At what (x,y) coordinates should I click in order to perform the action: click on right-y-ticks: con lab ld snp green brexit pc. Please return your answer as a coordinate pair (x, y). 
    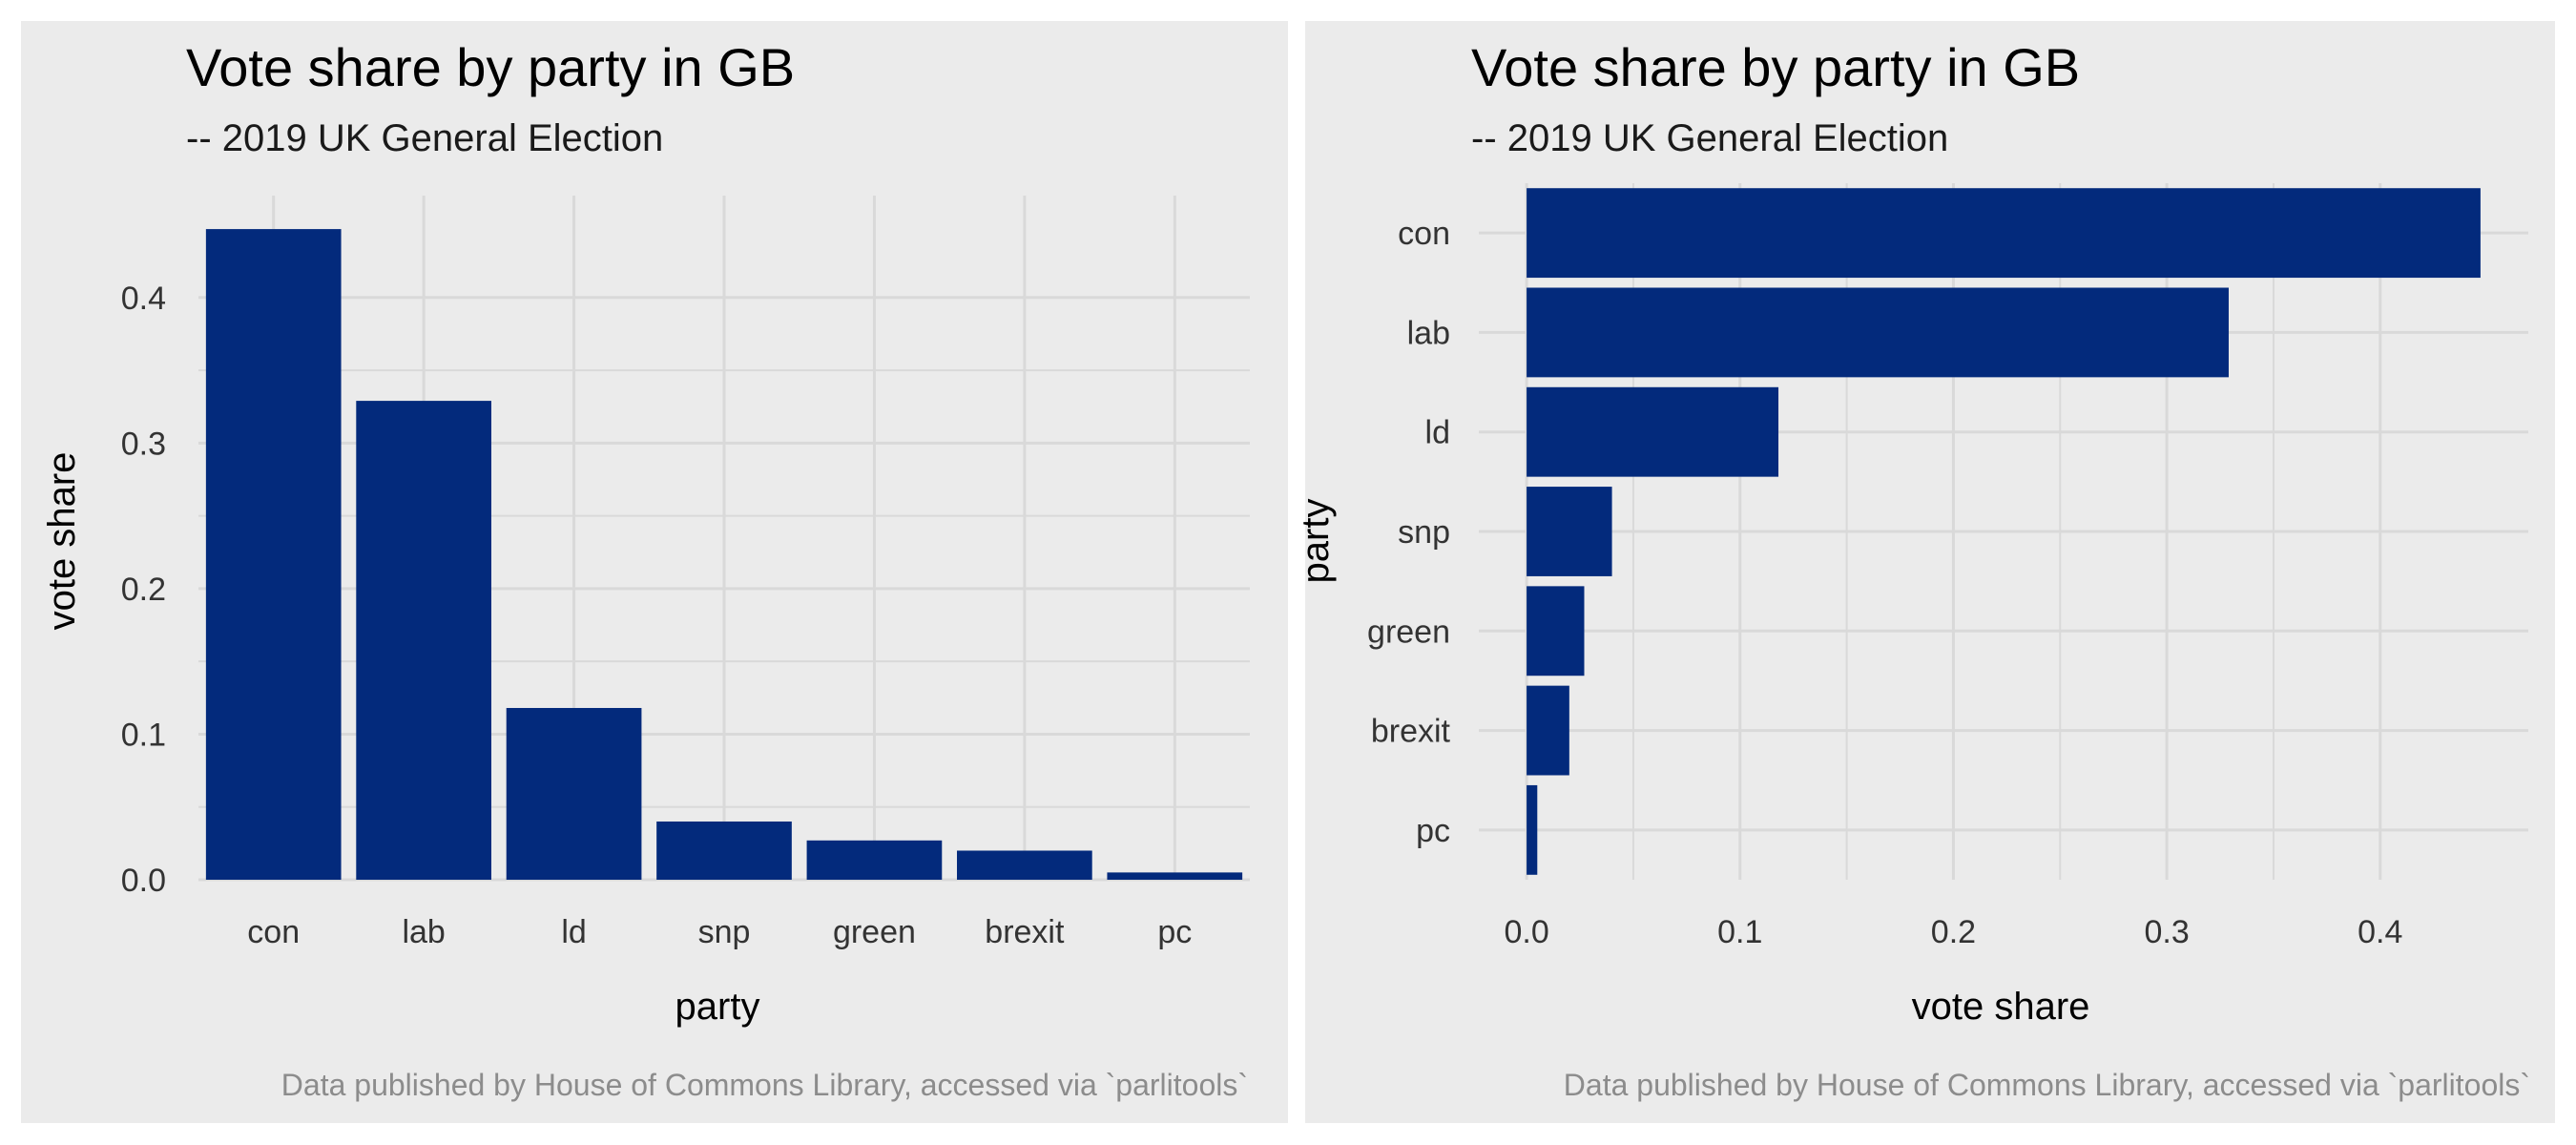
    Looking at the image, I should click on (1409, 532).